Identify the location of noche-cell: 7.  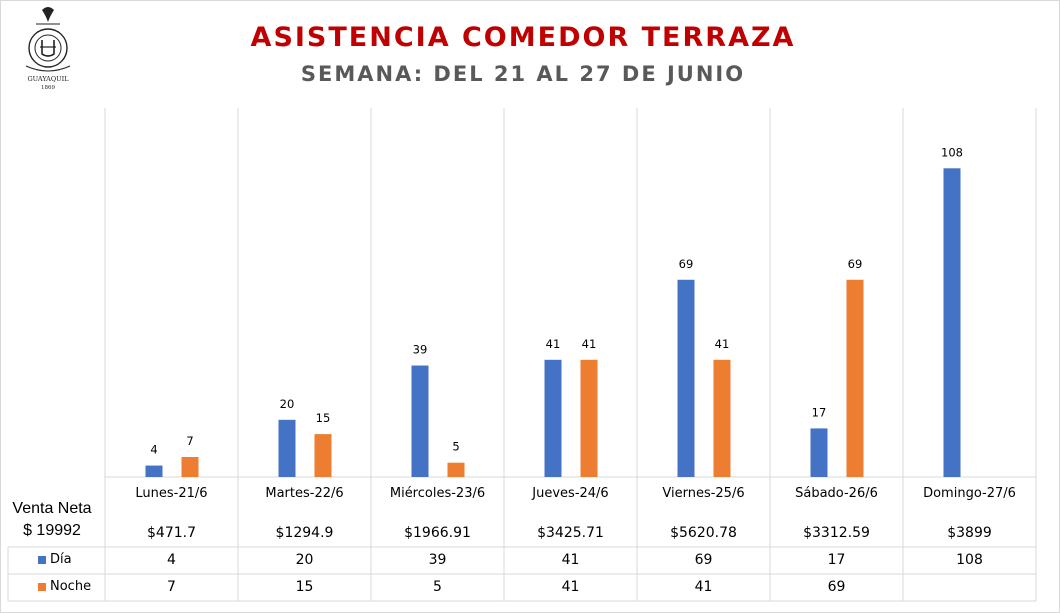
(171, 587).